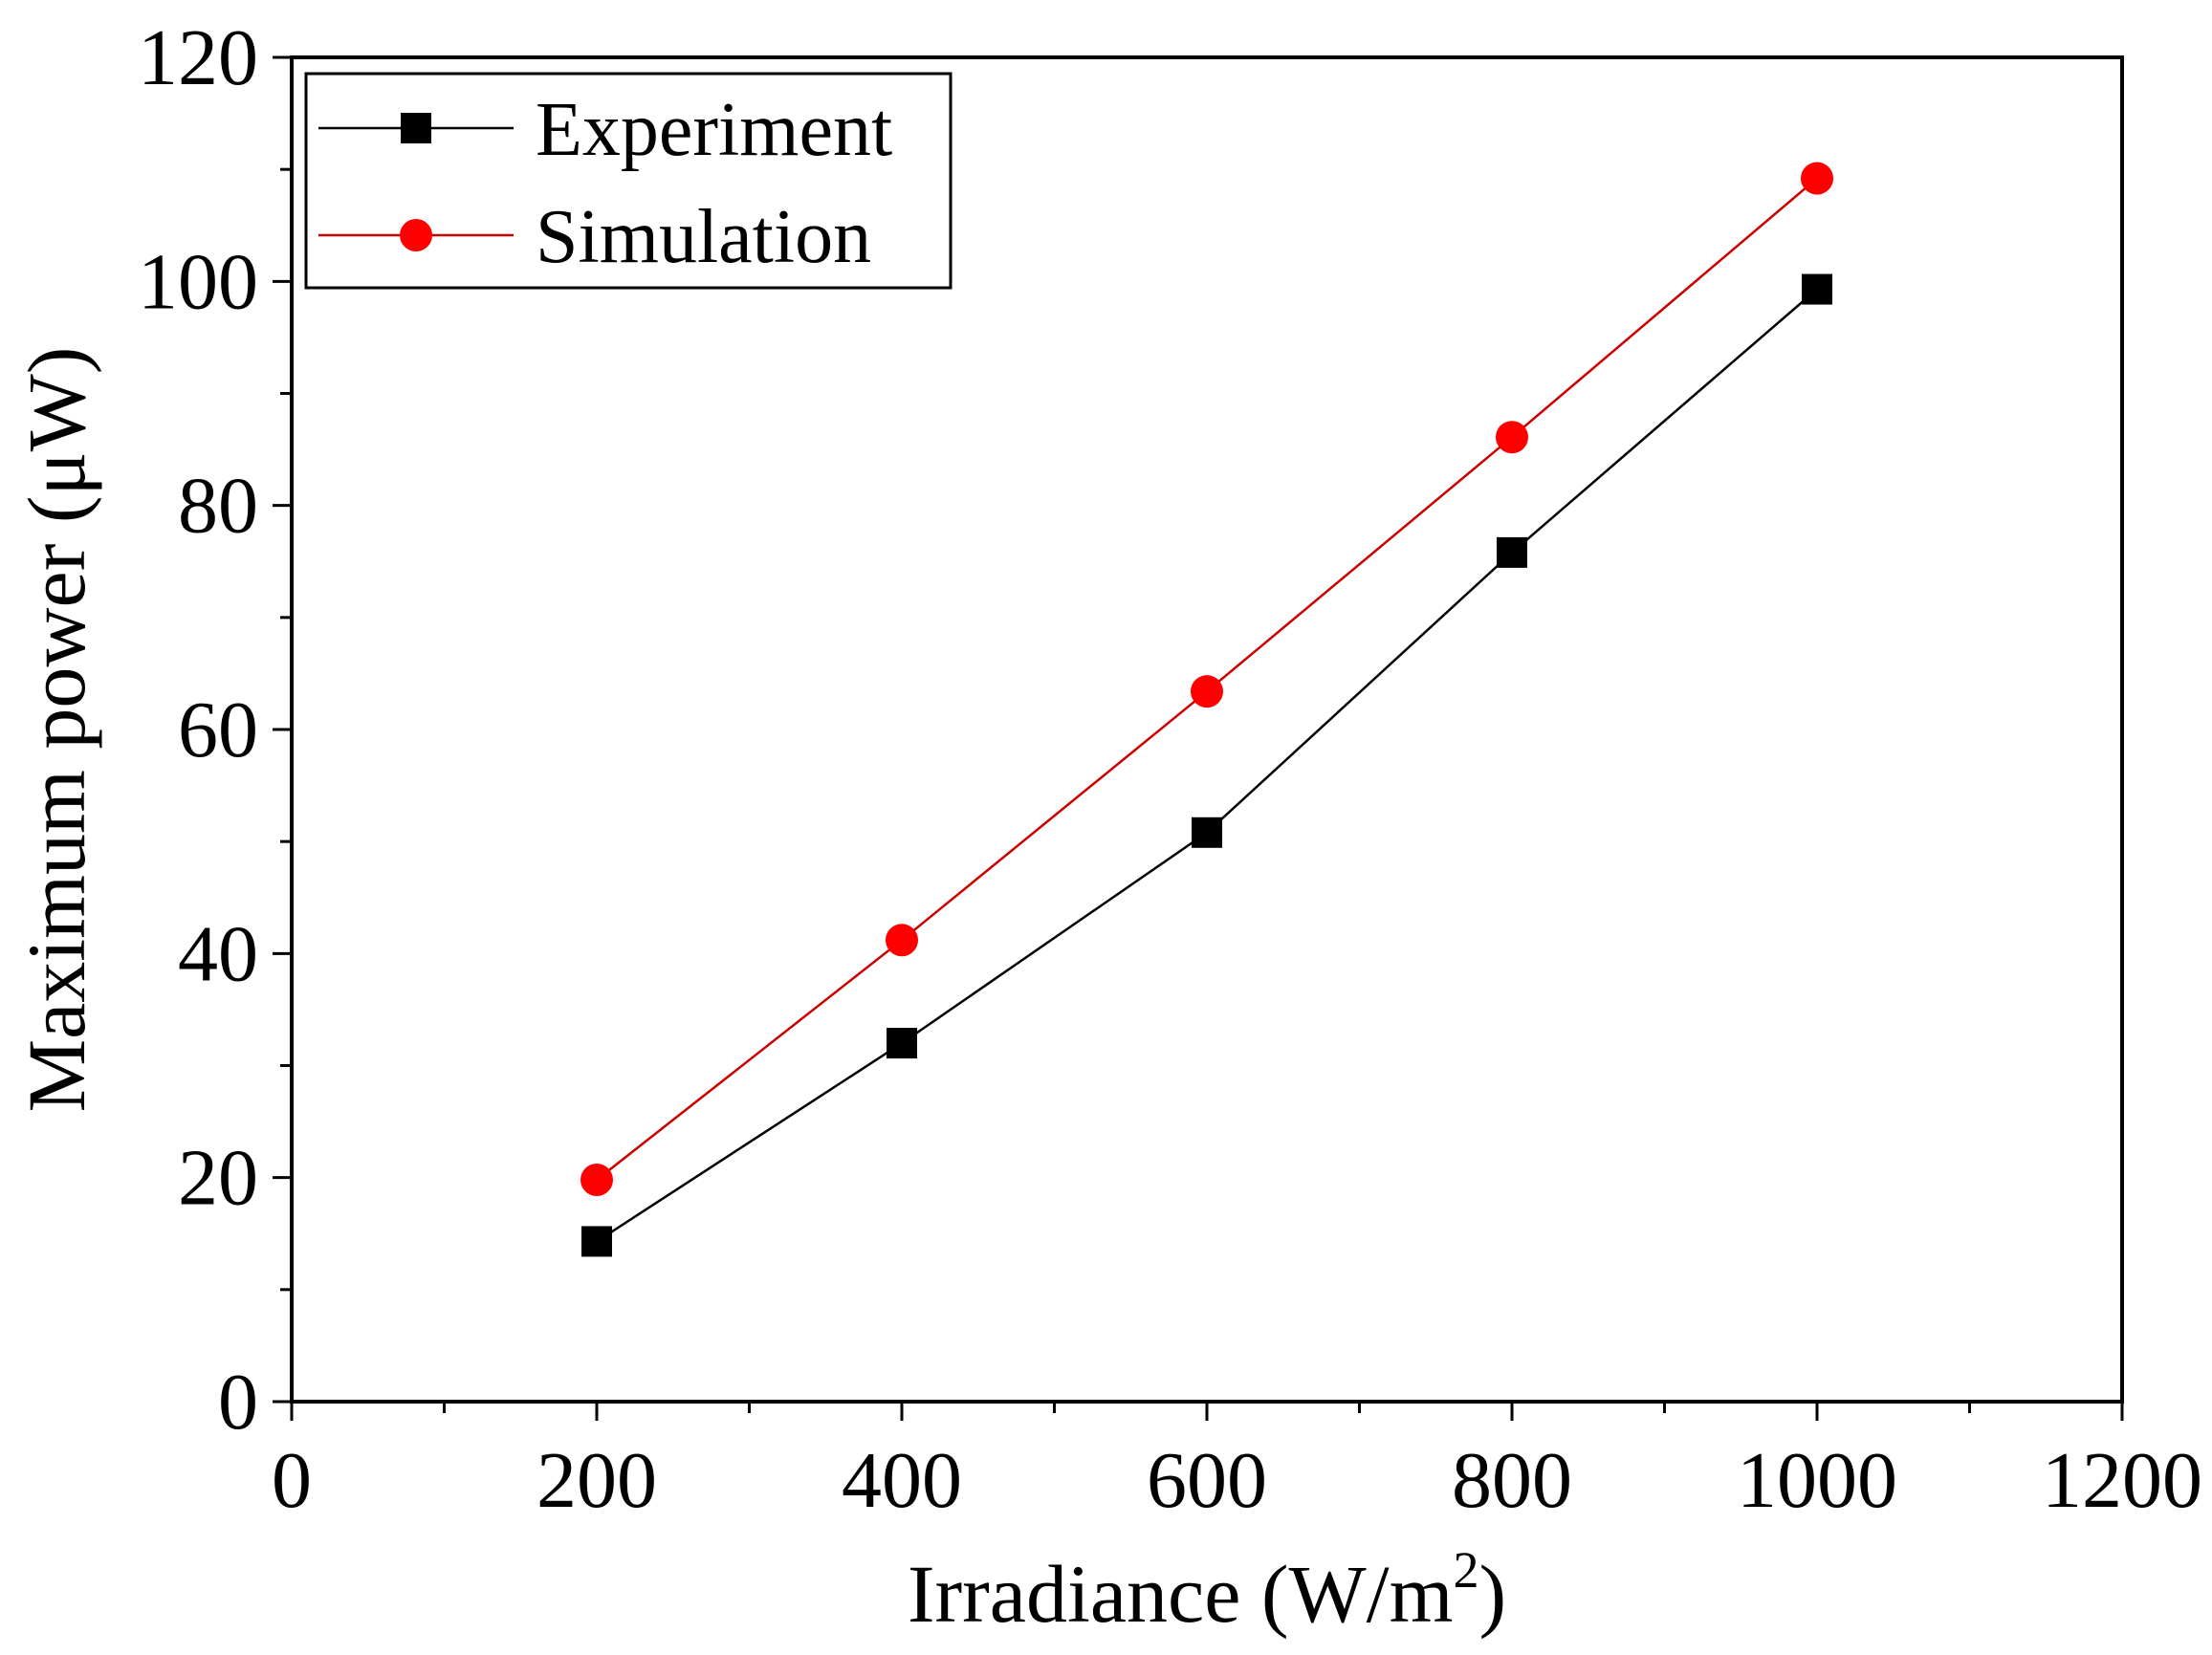 This screenshot has width=2212, height=1655. I want to click on y-tick-label: 60, so click(218, 730).